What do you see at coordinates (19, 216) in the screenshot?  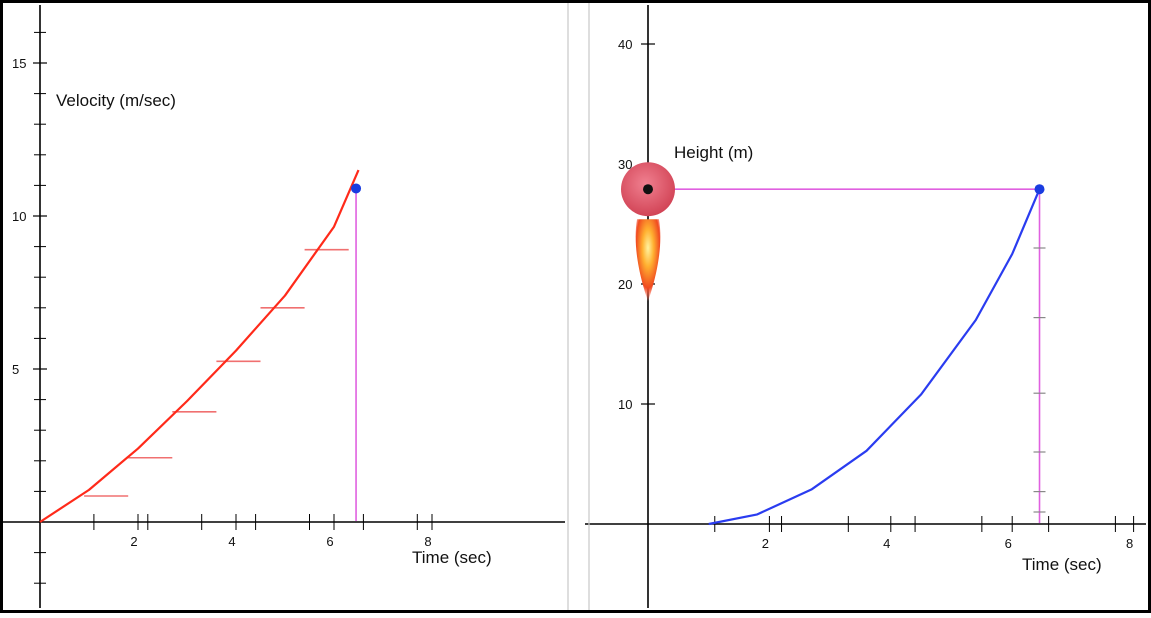 I see `velocity-y-tick-label: 10` at bounding box center [19, 216].